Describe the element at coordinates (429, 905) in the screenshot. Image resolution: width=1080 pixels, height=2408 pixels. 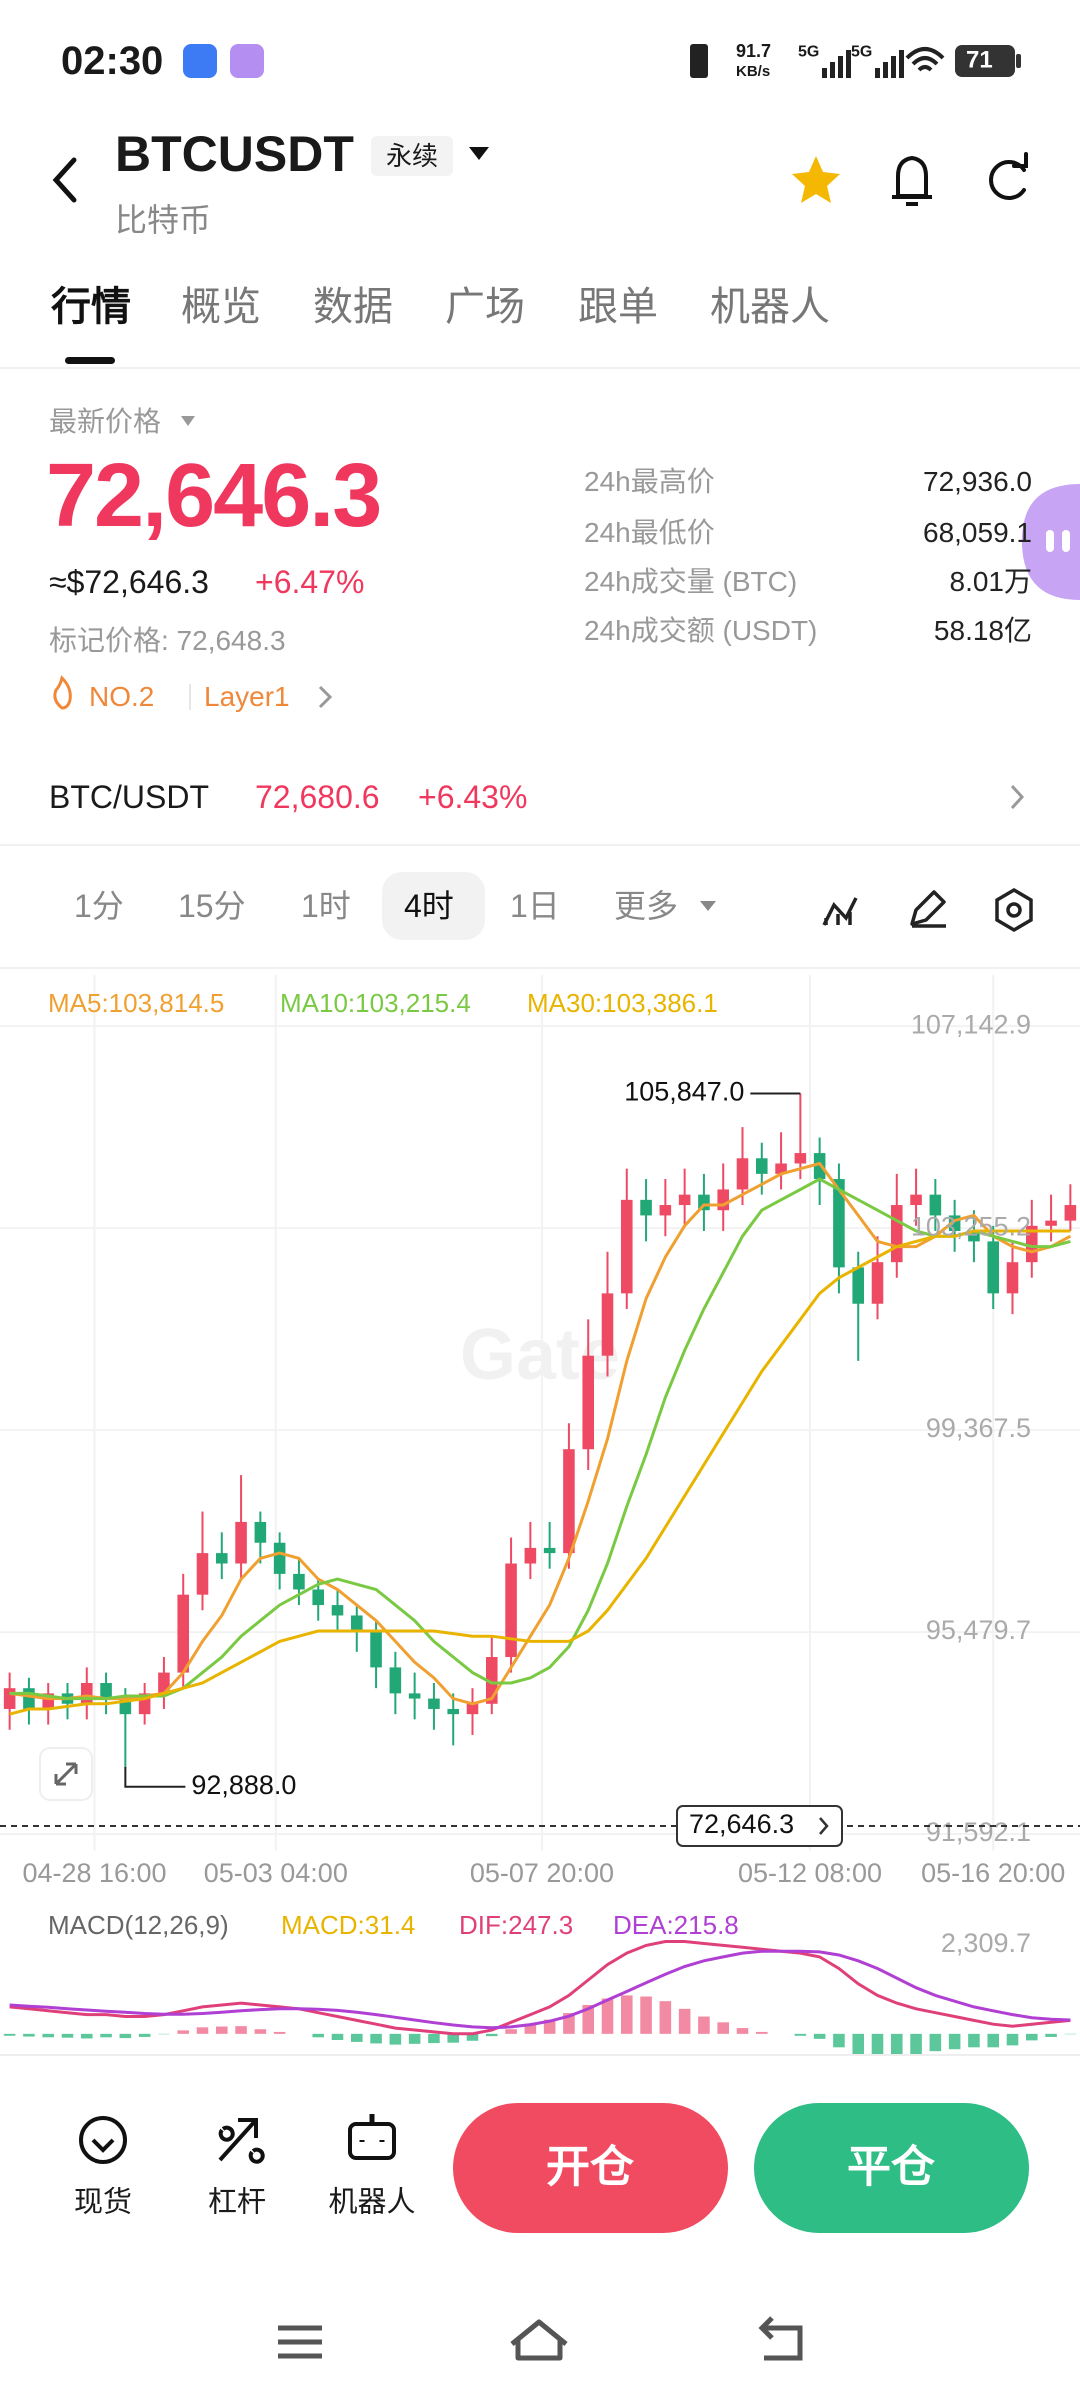
I see `interval-option: 4时` at that location.